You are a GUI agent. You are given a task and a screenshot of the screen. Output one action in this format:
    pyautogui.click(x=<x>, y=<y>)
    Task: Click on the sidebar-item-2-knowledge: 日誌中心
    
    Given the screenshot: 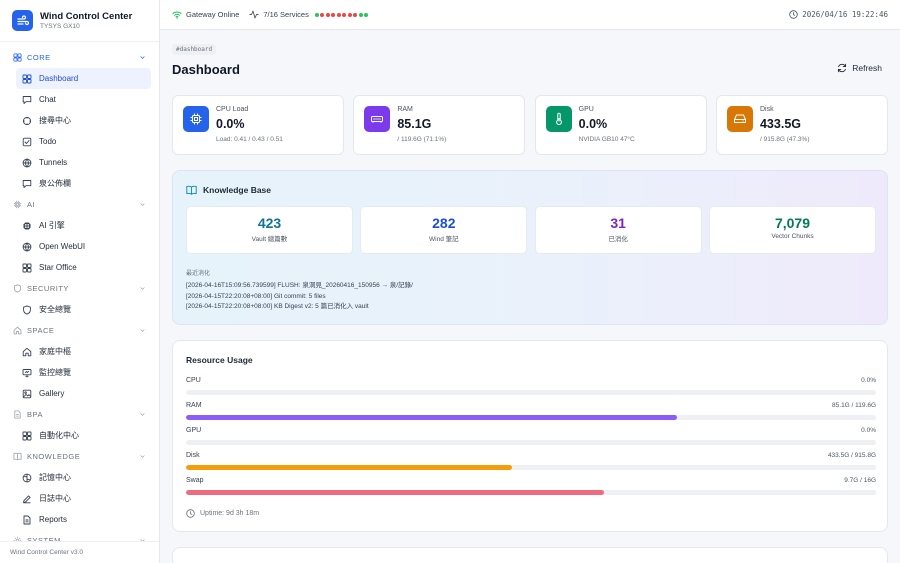 What is the action you would take?
    pyautogui.click(x=83, y=498)
    